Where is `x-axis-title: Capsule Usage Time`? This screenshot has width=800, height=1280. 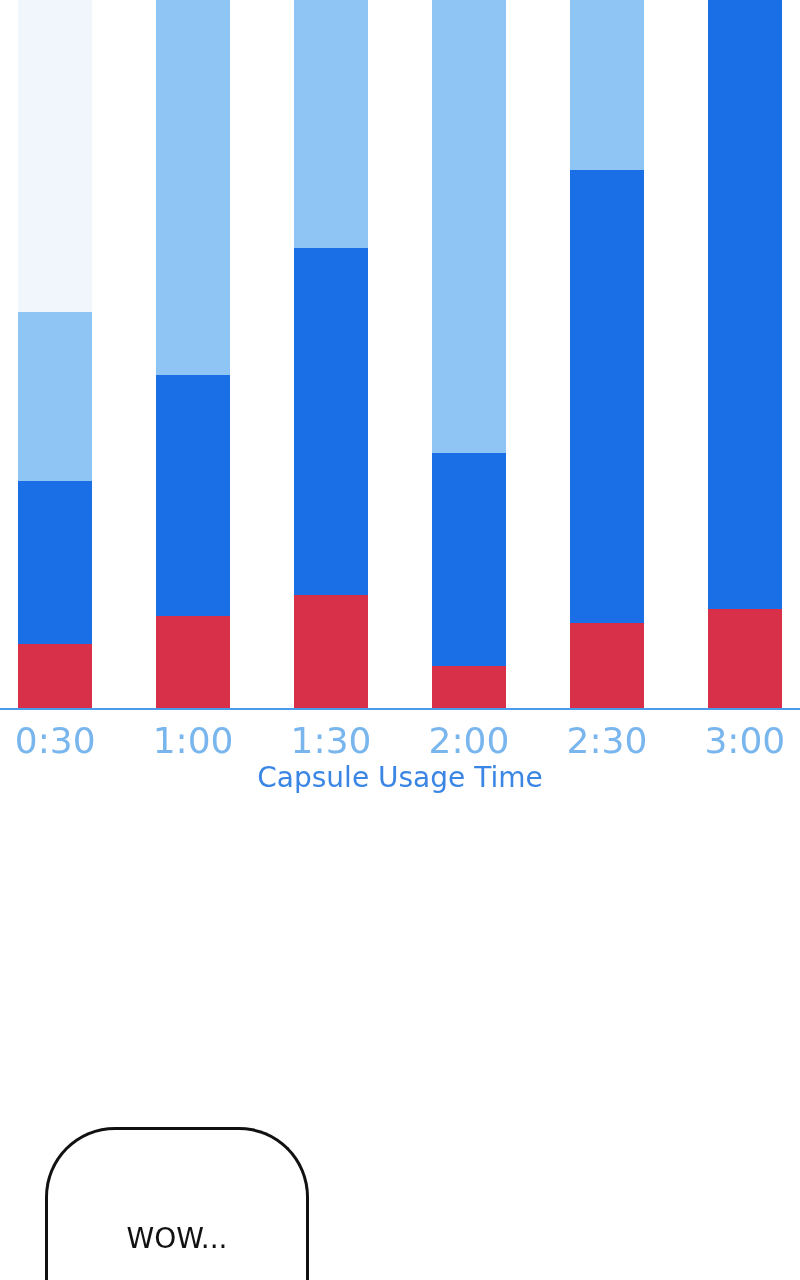
x-axis-title: Capsule Usage Time is located at coordinates (400, 778).